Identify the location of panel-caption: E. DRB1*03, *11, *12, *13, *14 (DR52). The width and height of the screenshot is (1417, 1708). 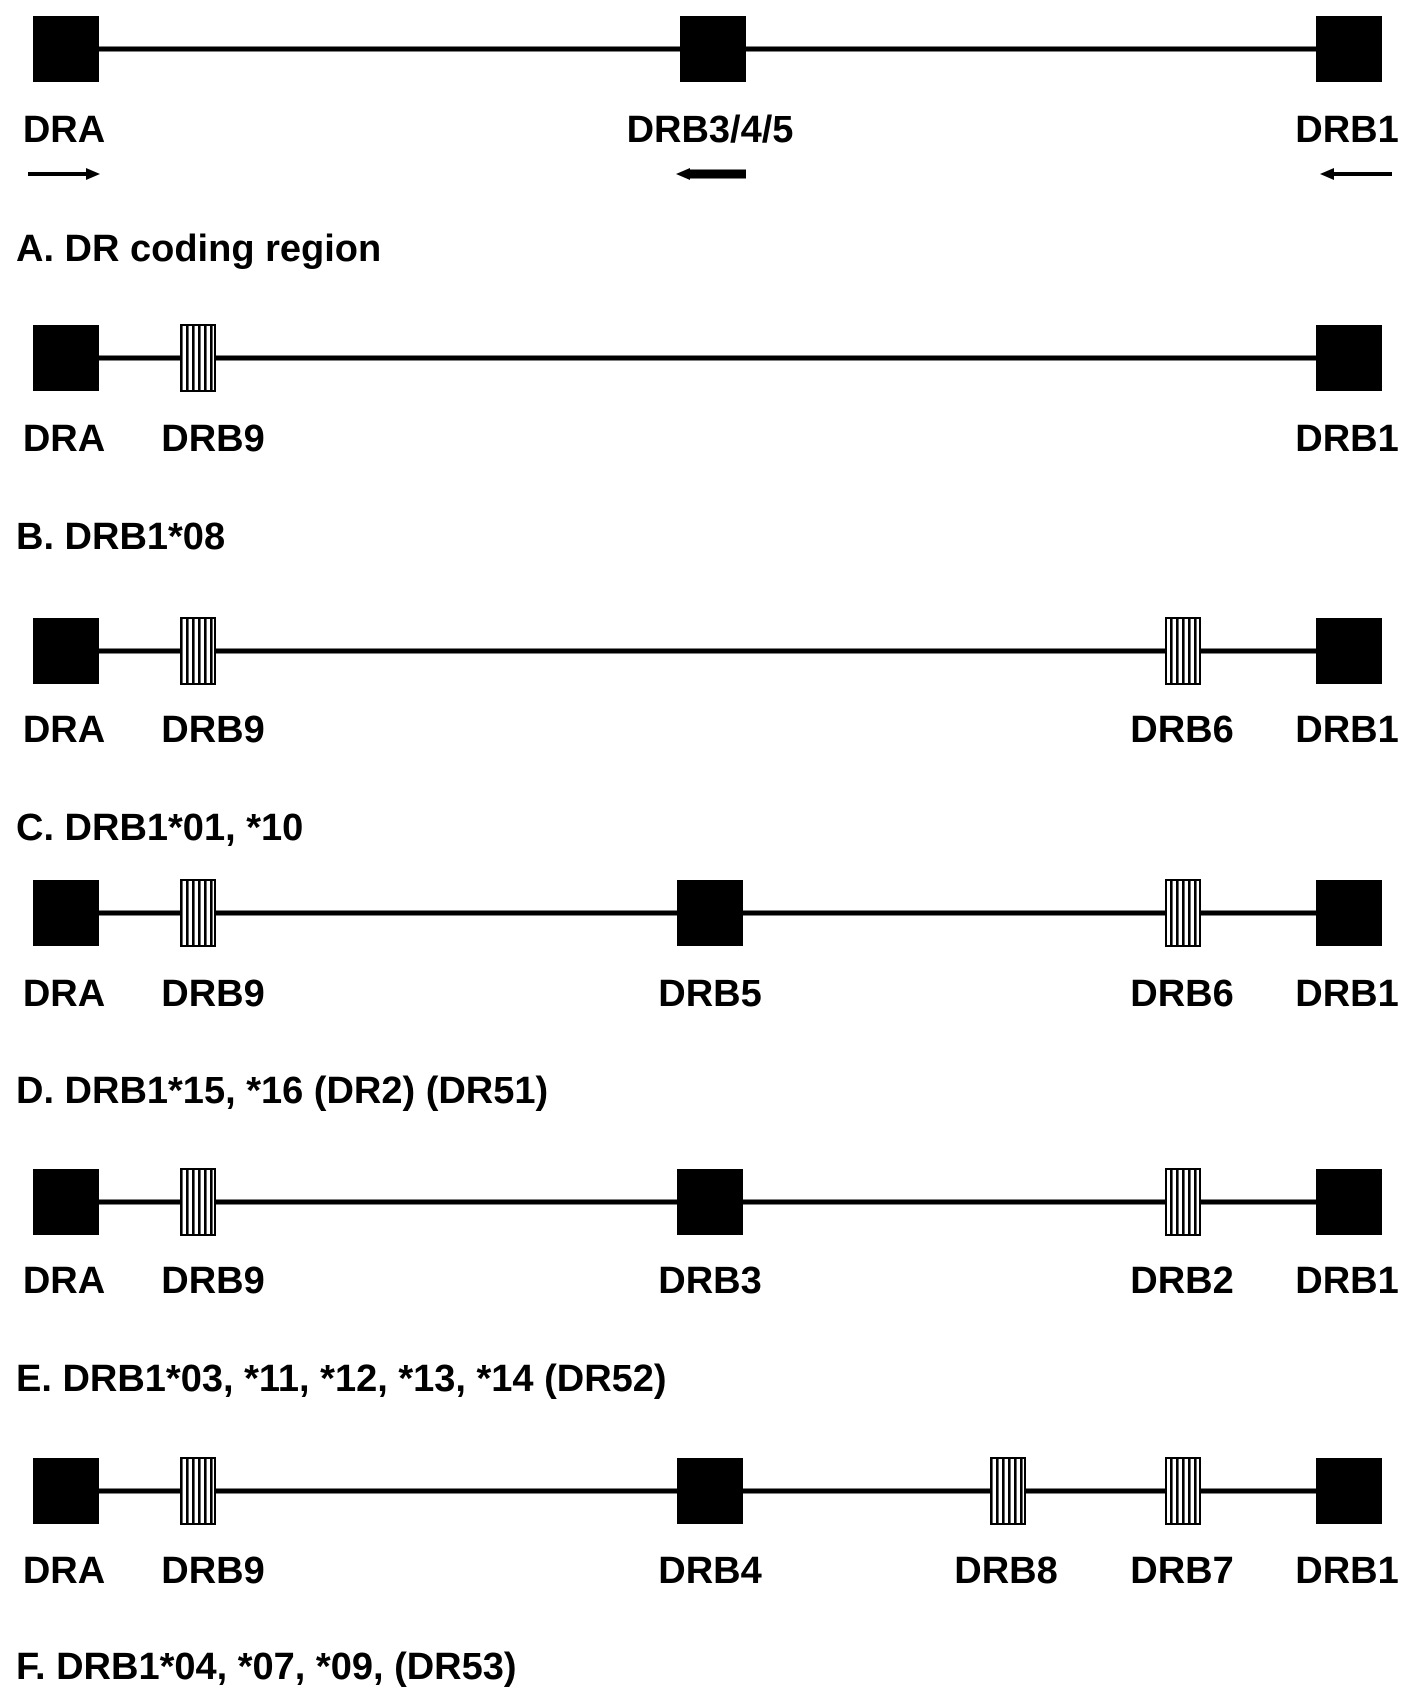
(341, 1379).